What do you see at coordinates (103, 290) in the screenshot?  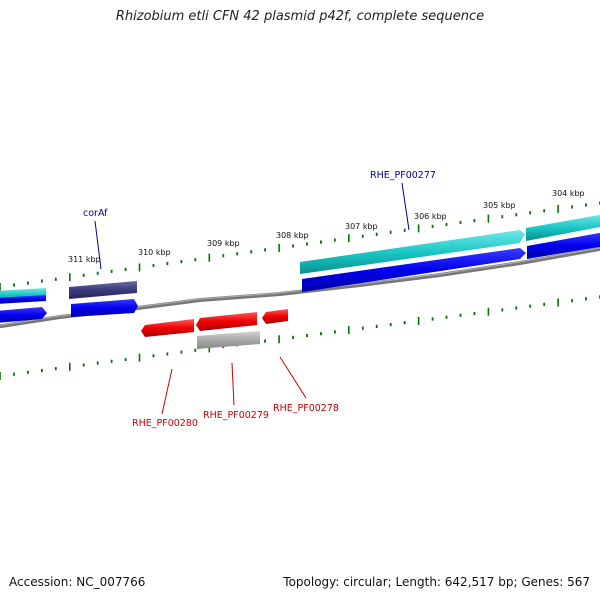 I see `corAf-feature` at bounding box center [103, 290].